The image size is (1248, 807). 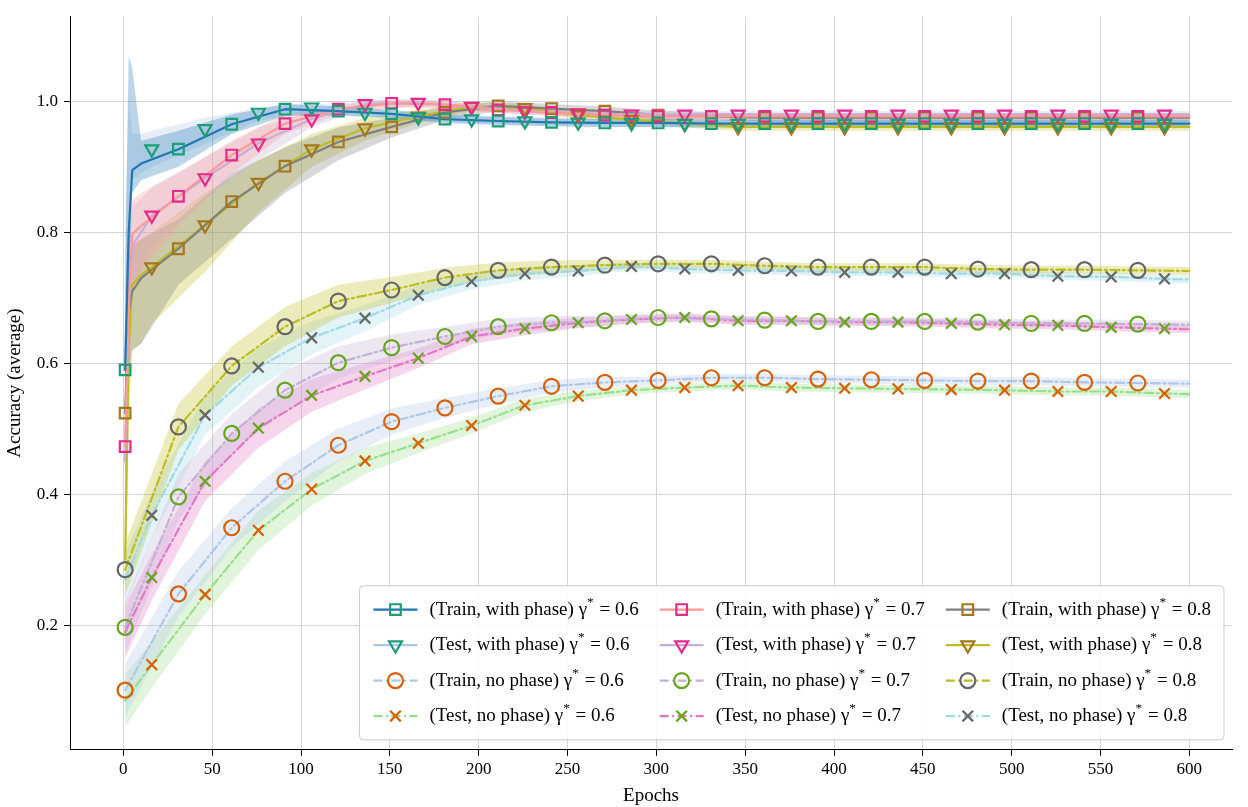 What do you see at coordinates (834, 769) in the screenshot?
I see `x-tick-label: 400` at bounding box center [834, 769].